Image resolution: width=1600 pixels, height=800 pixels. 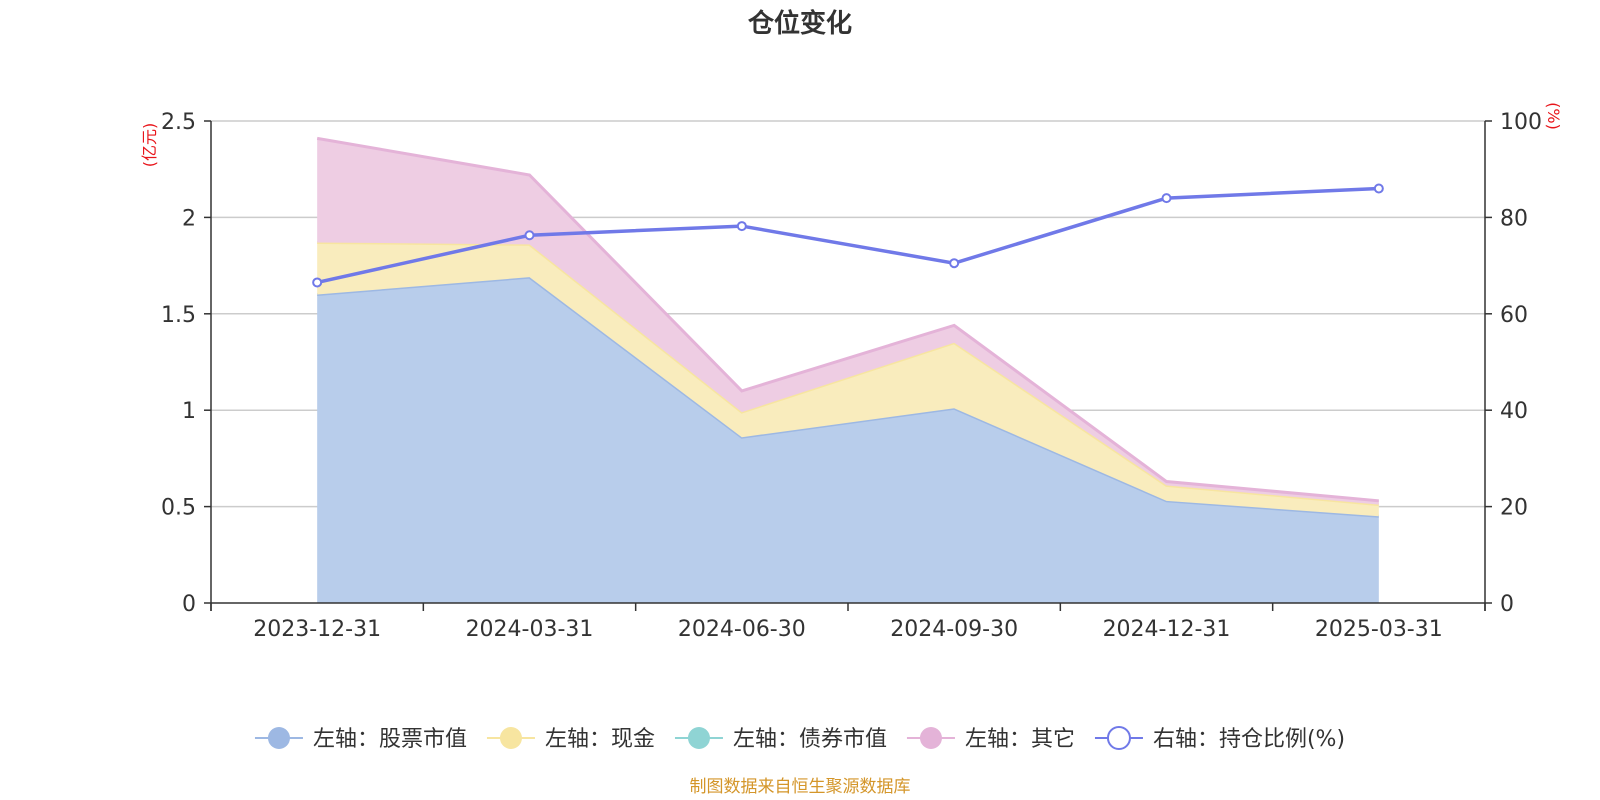 What do you see at coordinates (810, 739) in the screenshot?
I see `legend-label: 左轴：债券市值` at bounding box center [810, 739].